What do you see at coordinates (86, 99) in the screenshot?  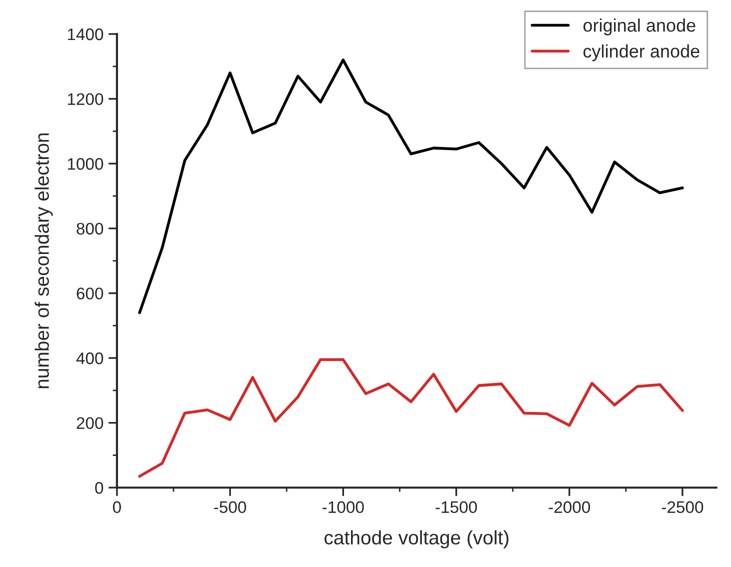 I see `y-tick-label: 1200` at bounding box center [86, 99].